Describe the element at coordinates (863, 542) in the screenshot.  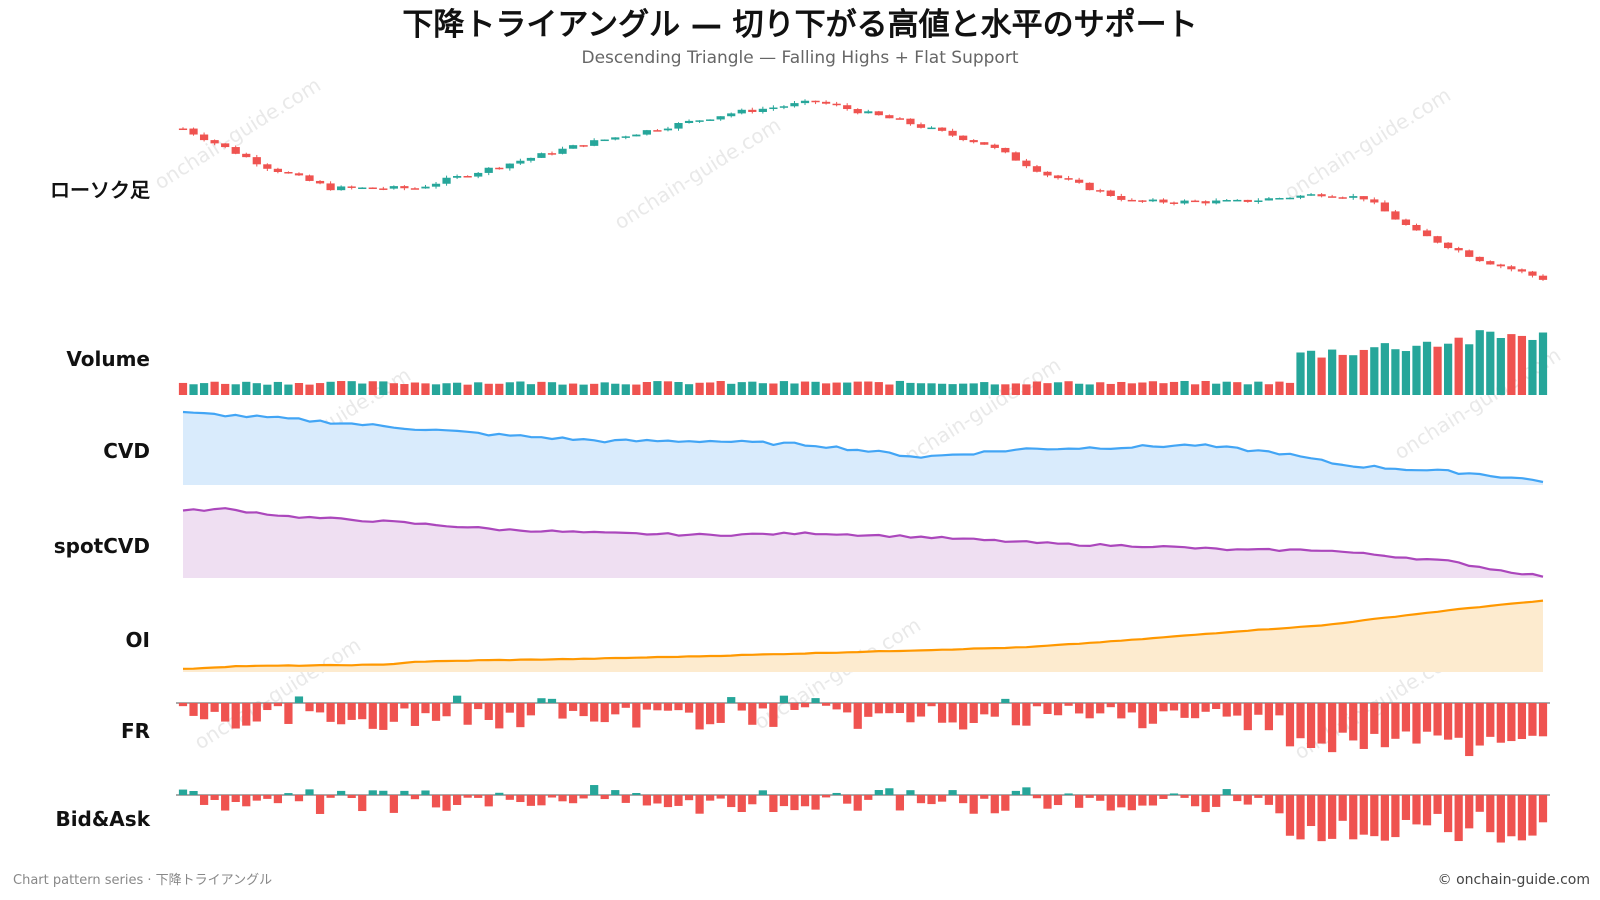
I see `spotcvd-panel` at that location.